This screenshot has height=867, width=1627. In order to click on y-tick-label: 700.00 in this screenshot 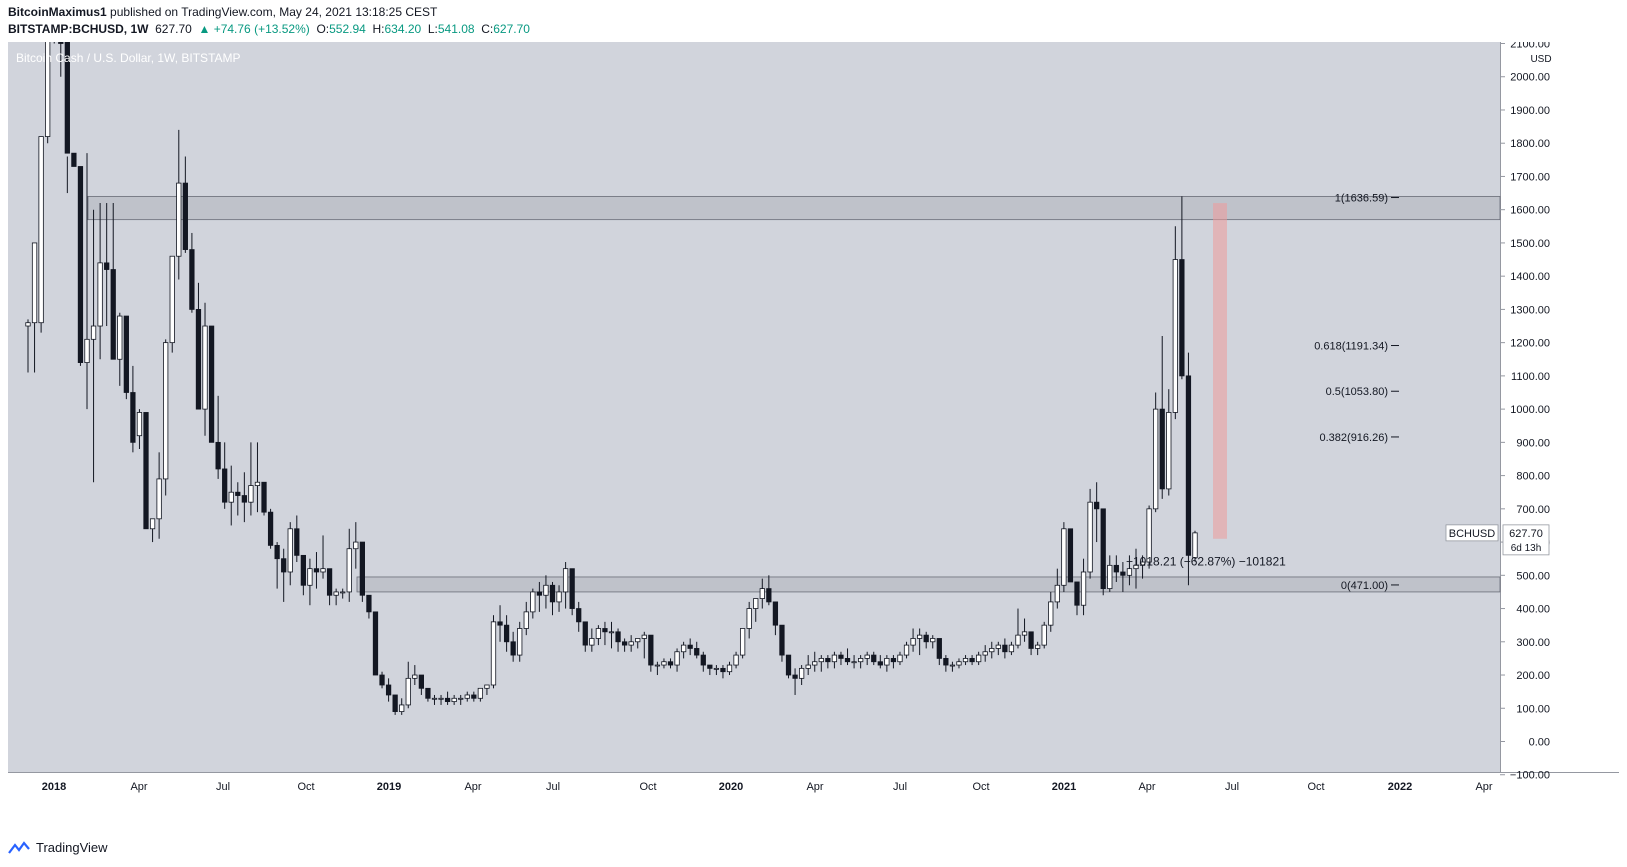, I will do `click(1533, 510)`.